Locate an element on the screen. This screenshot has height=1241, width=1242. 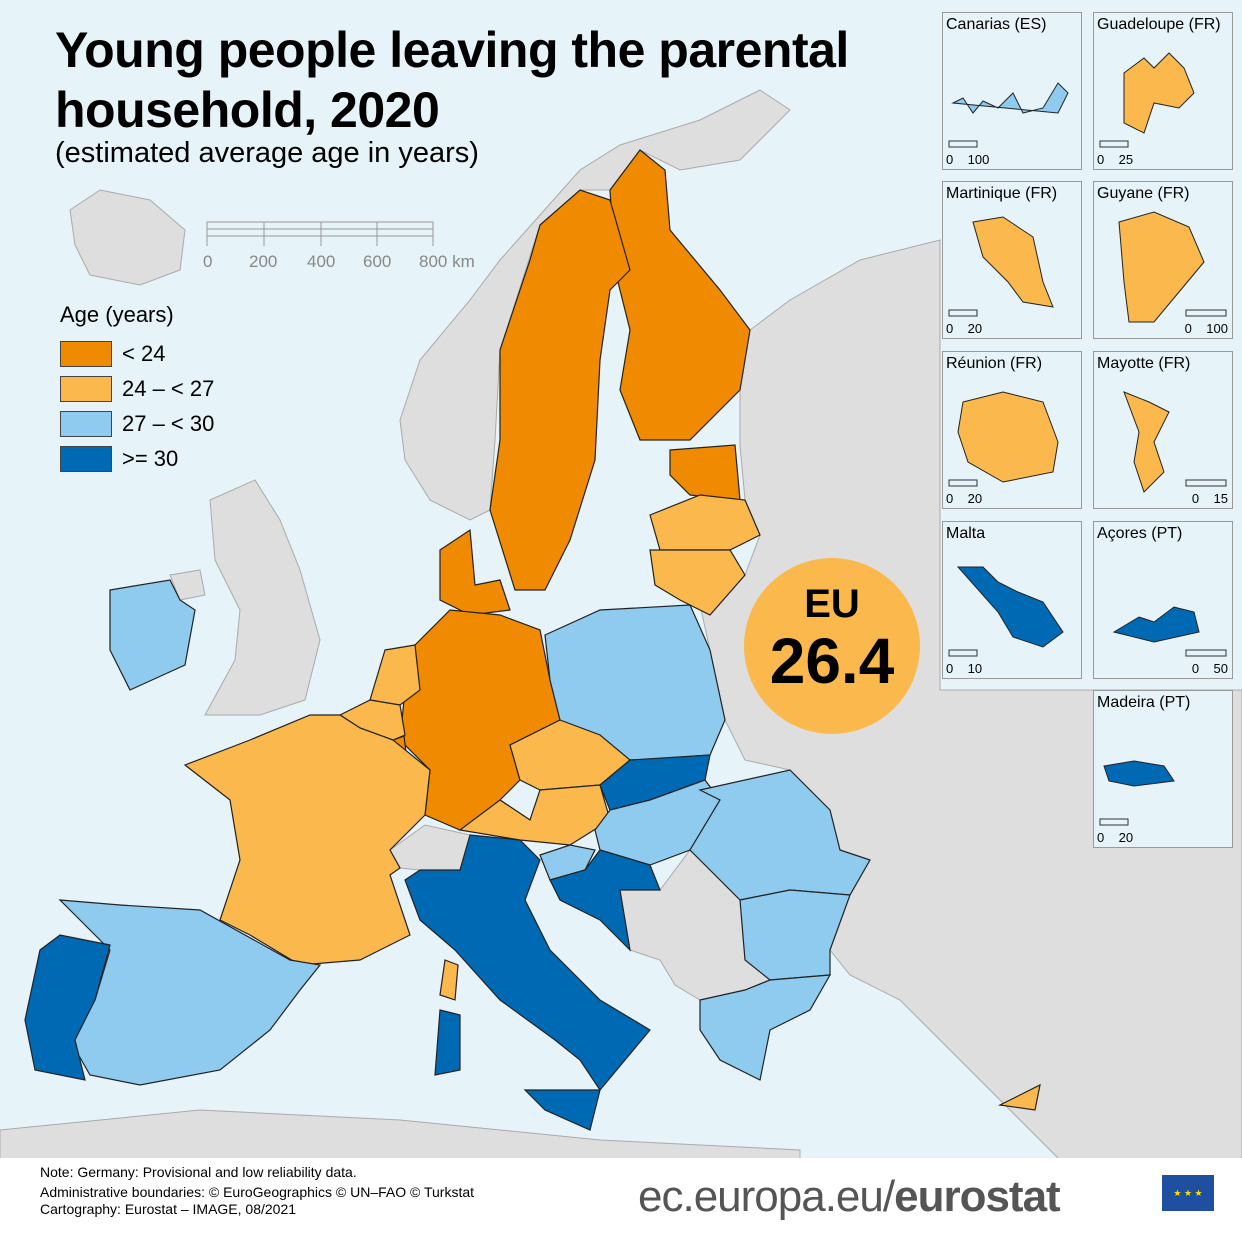
country-lv is located at coordinates (705, 522).